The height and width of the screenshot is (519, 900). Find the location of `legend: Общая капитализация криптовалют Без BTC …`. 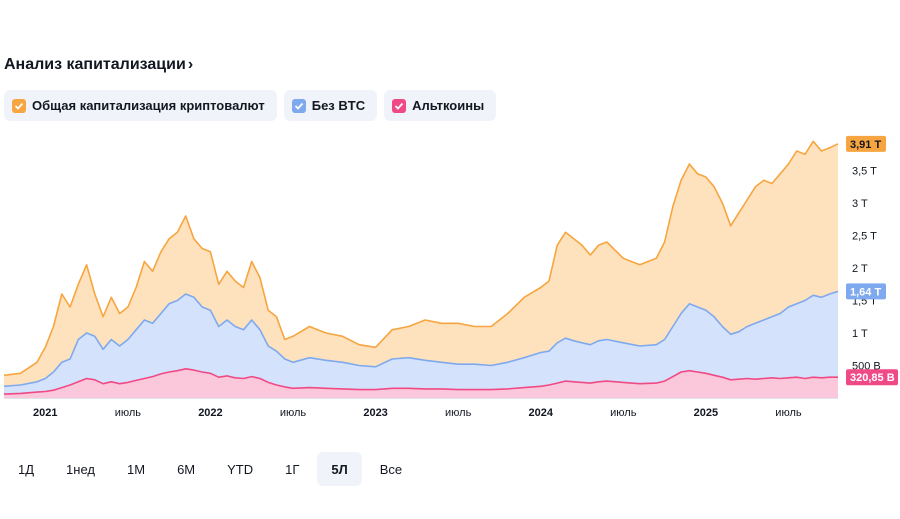

legend: Общая капитализация криптовалют Без BTC … is located at coordinates (250, 105).